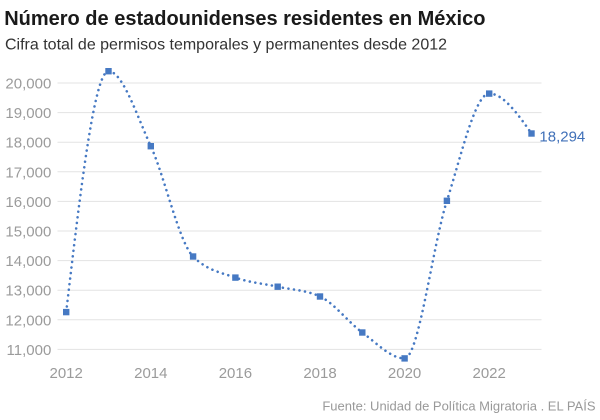 The height and width of the screenshot is (420, 600). Describe the element at coordinates (404, 373) in the screenshot. I see `svg-text: 2020` at that location.